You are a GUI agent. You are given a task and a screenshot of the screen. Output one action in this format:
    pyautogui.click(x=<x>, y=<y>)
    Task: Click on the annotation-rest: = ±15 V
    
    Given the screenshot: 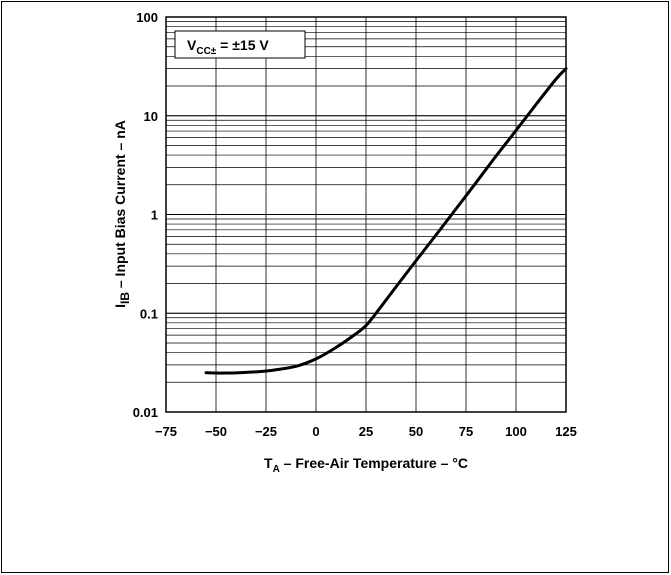 What is the action you would take?
    pyautogui.click(x=242, y=45)
    